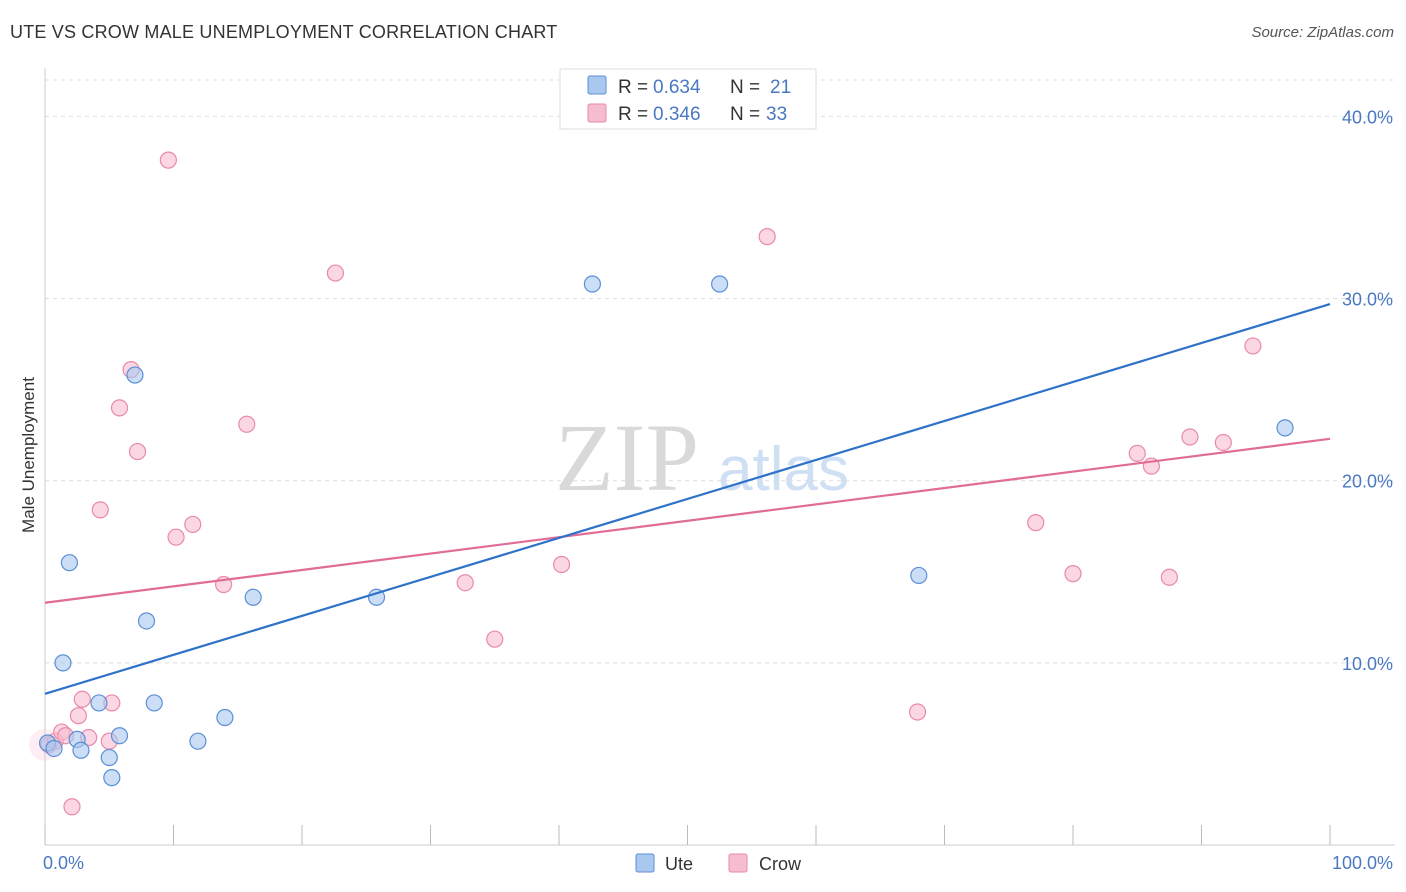 The height and width of the screenshot is (892, 1406). What do you see at coordinates (633, 87) in the screenshot?
I see `stats-ute-r-label: R =` at bounding box center [633, 87].